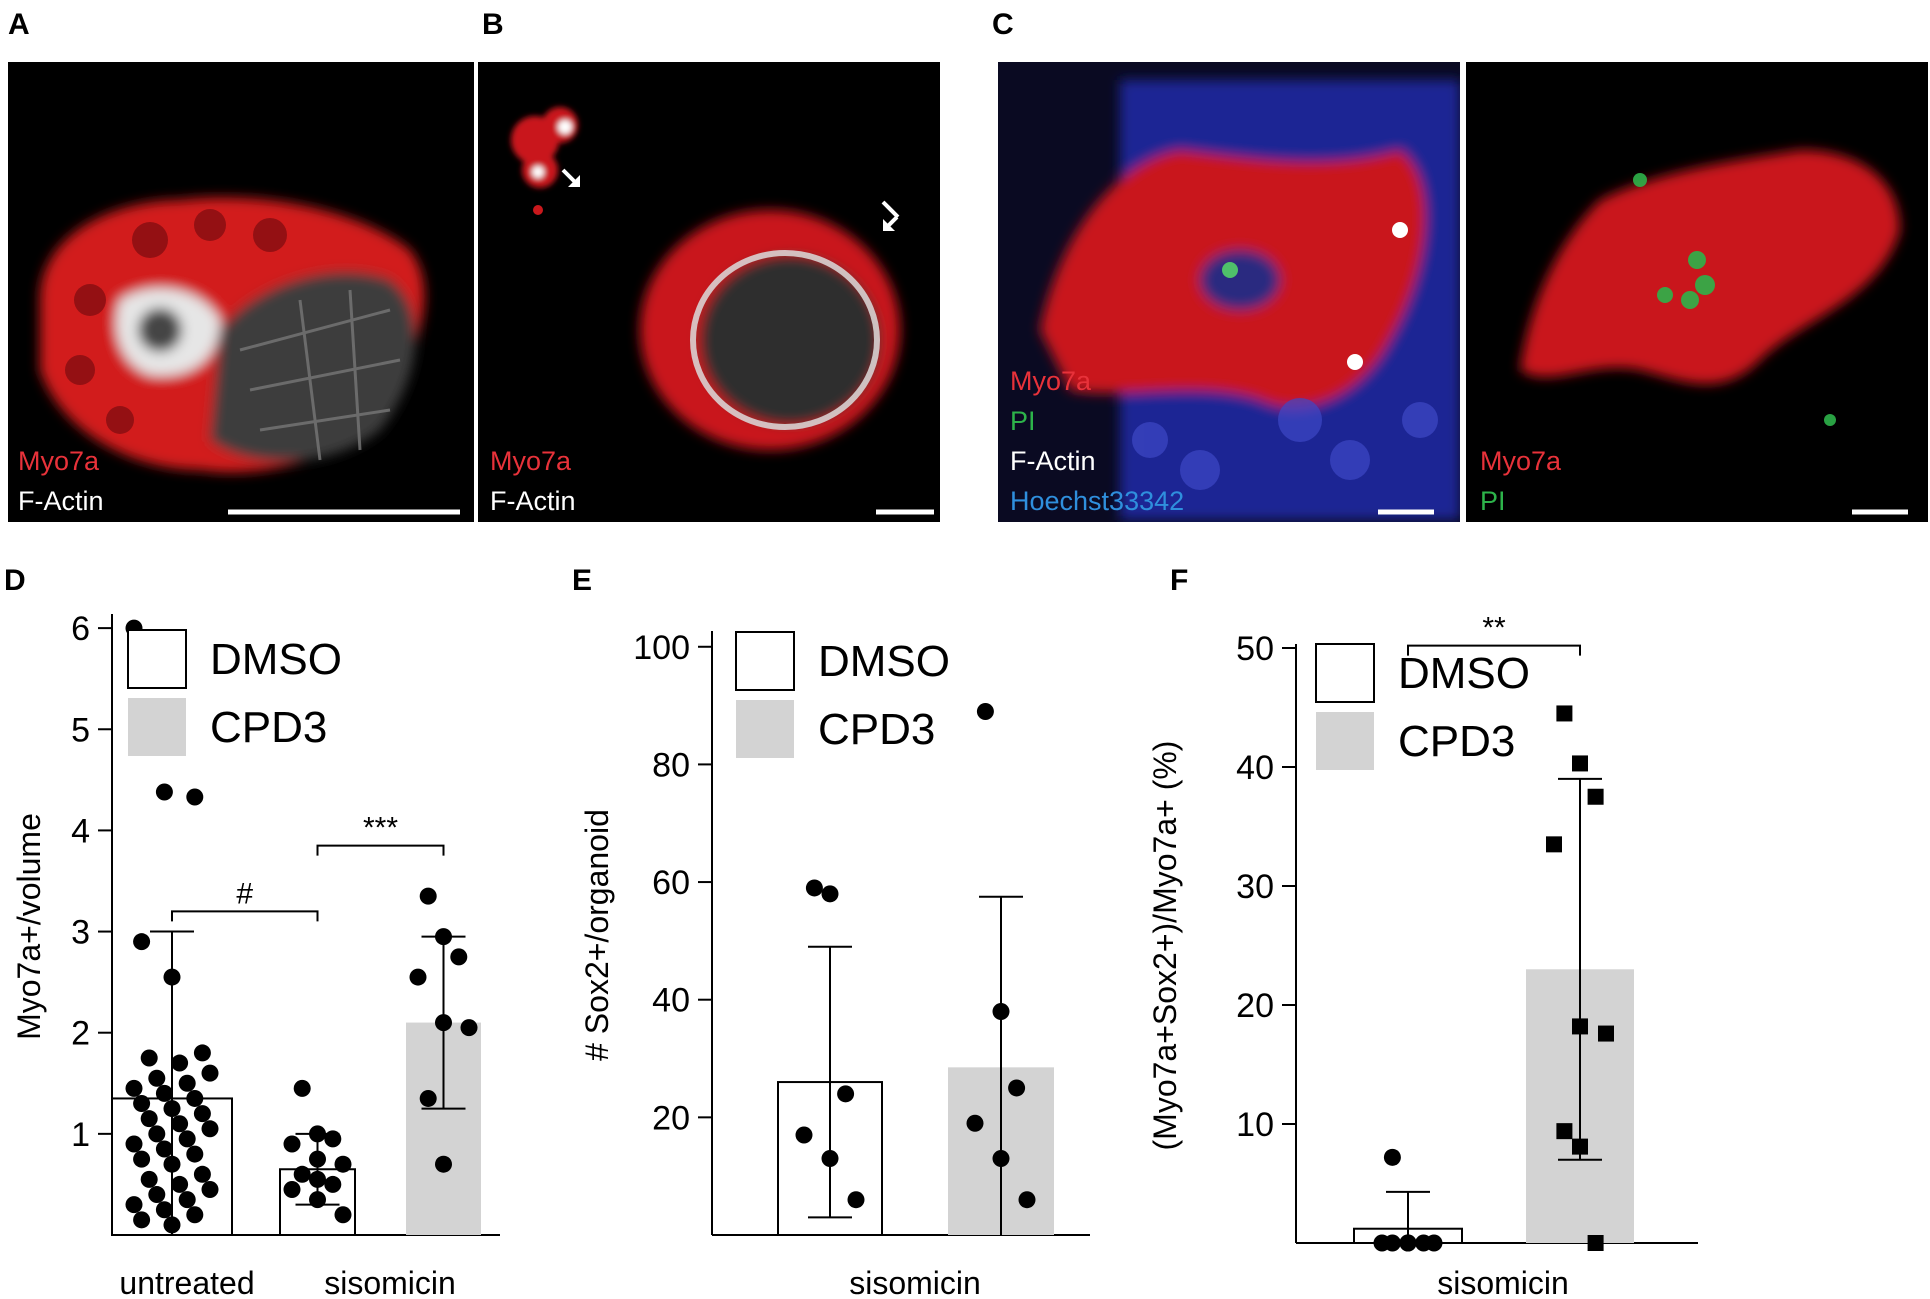  Describe the element at coordinates (59, 461) in the screenshot. I see `label-a-0: Myo7a` at that location.